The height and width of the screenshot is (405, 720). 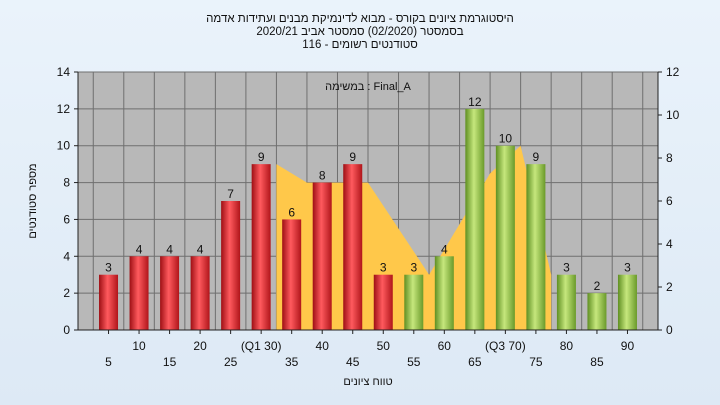 I want to click on y-tick-label: 12, so click(x=64, y=109).